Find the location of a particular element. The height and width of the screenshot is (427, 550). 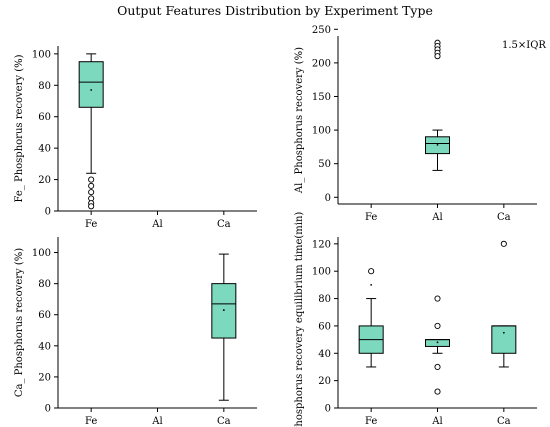

y-axis-label: Al_ Phosphorus recovery (%) is located at coordinates (299, 120).